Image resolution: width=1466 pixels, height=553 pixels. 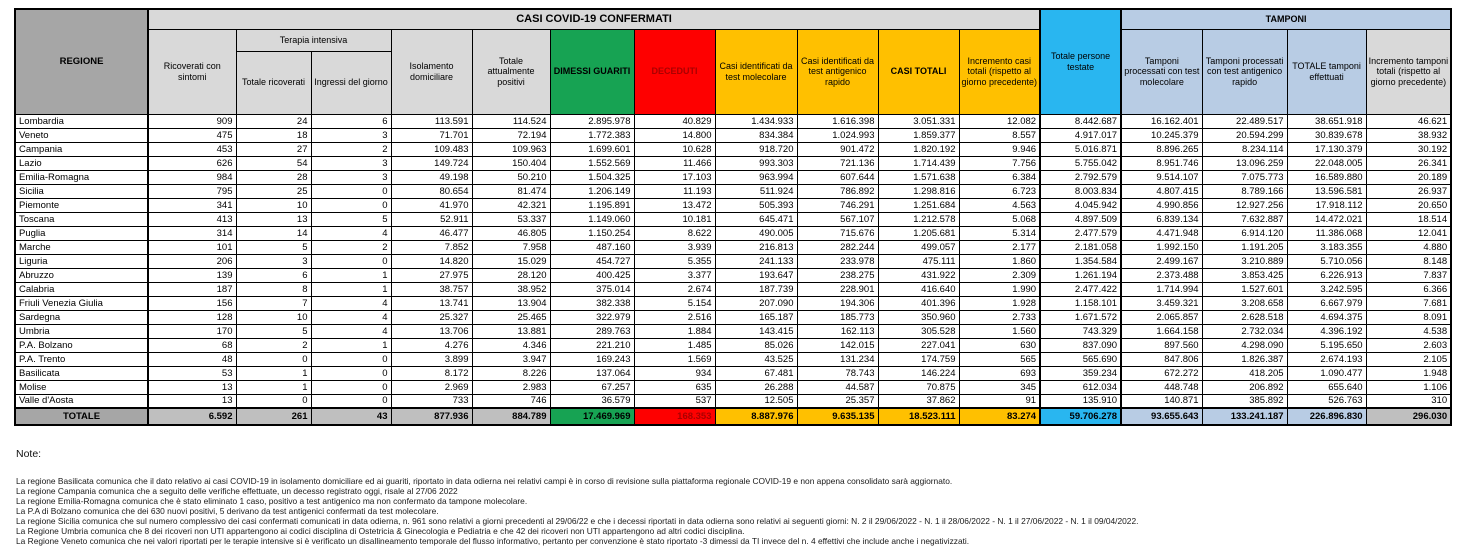 I want to click on table-cell: 1.251.684, so click(x=918, y=205).